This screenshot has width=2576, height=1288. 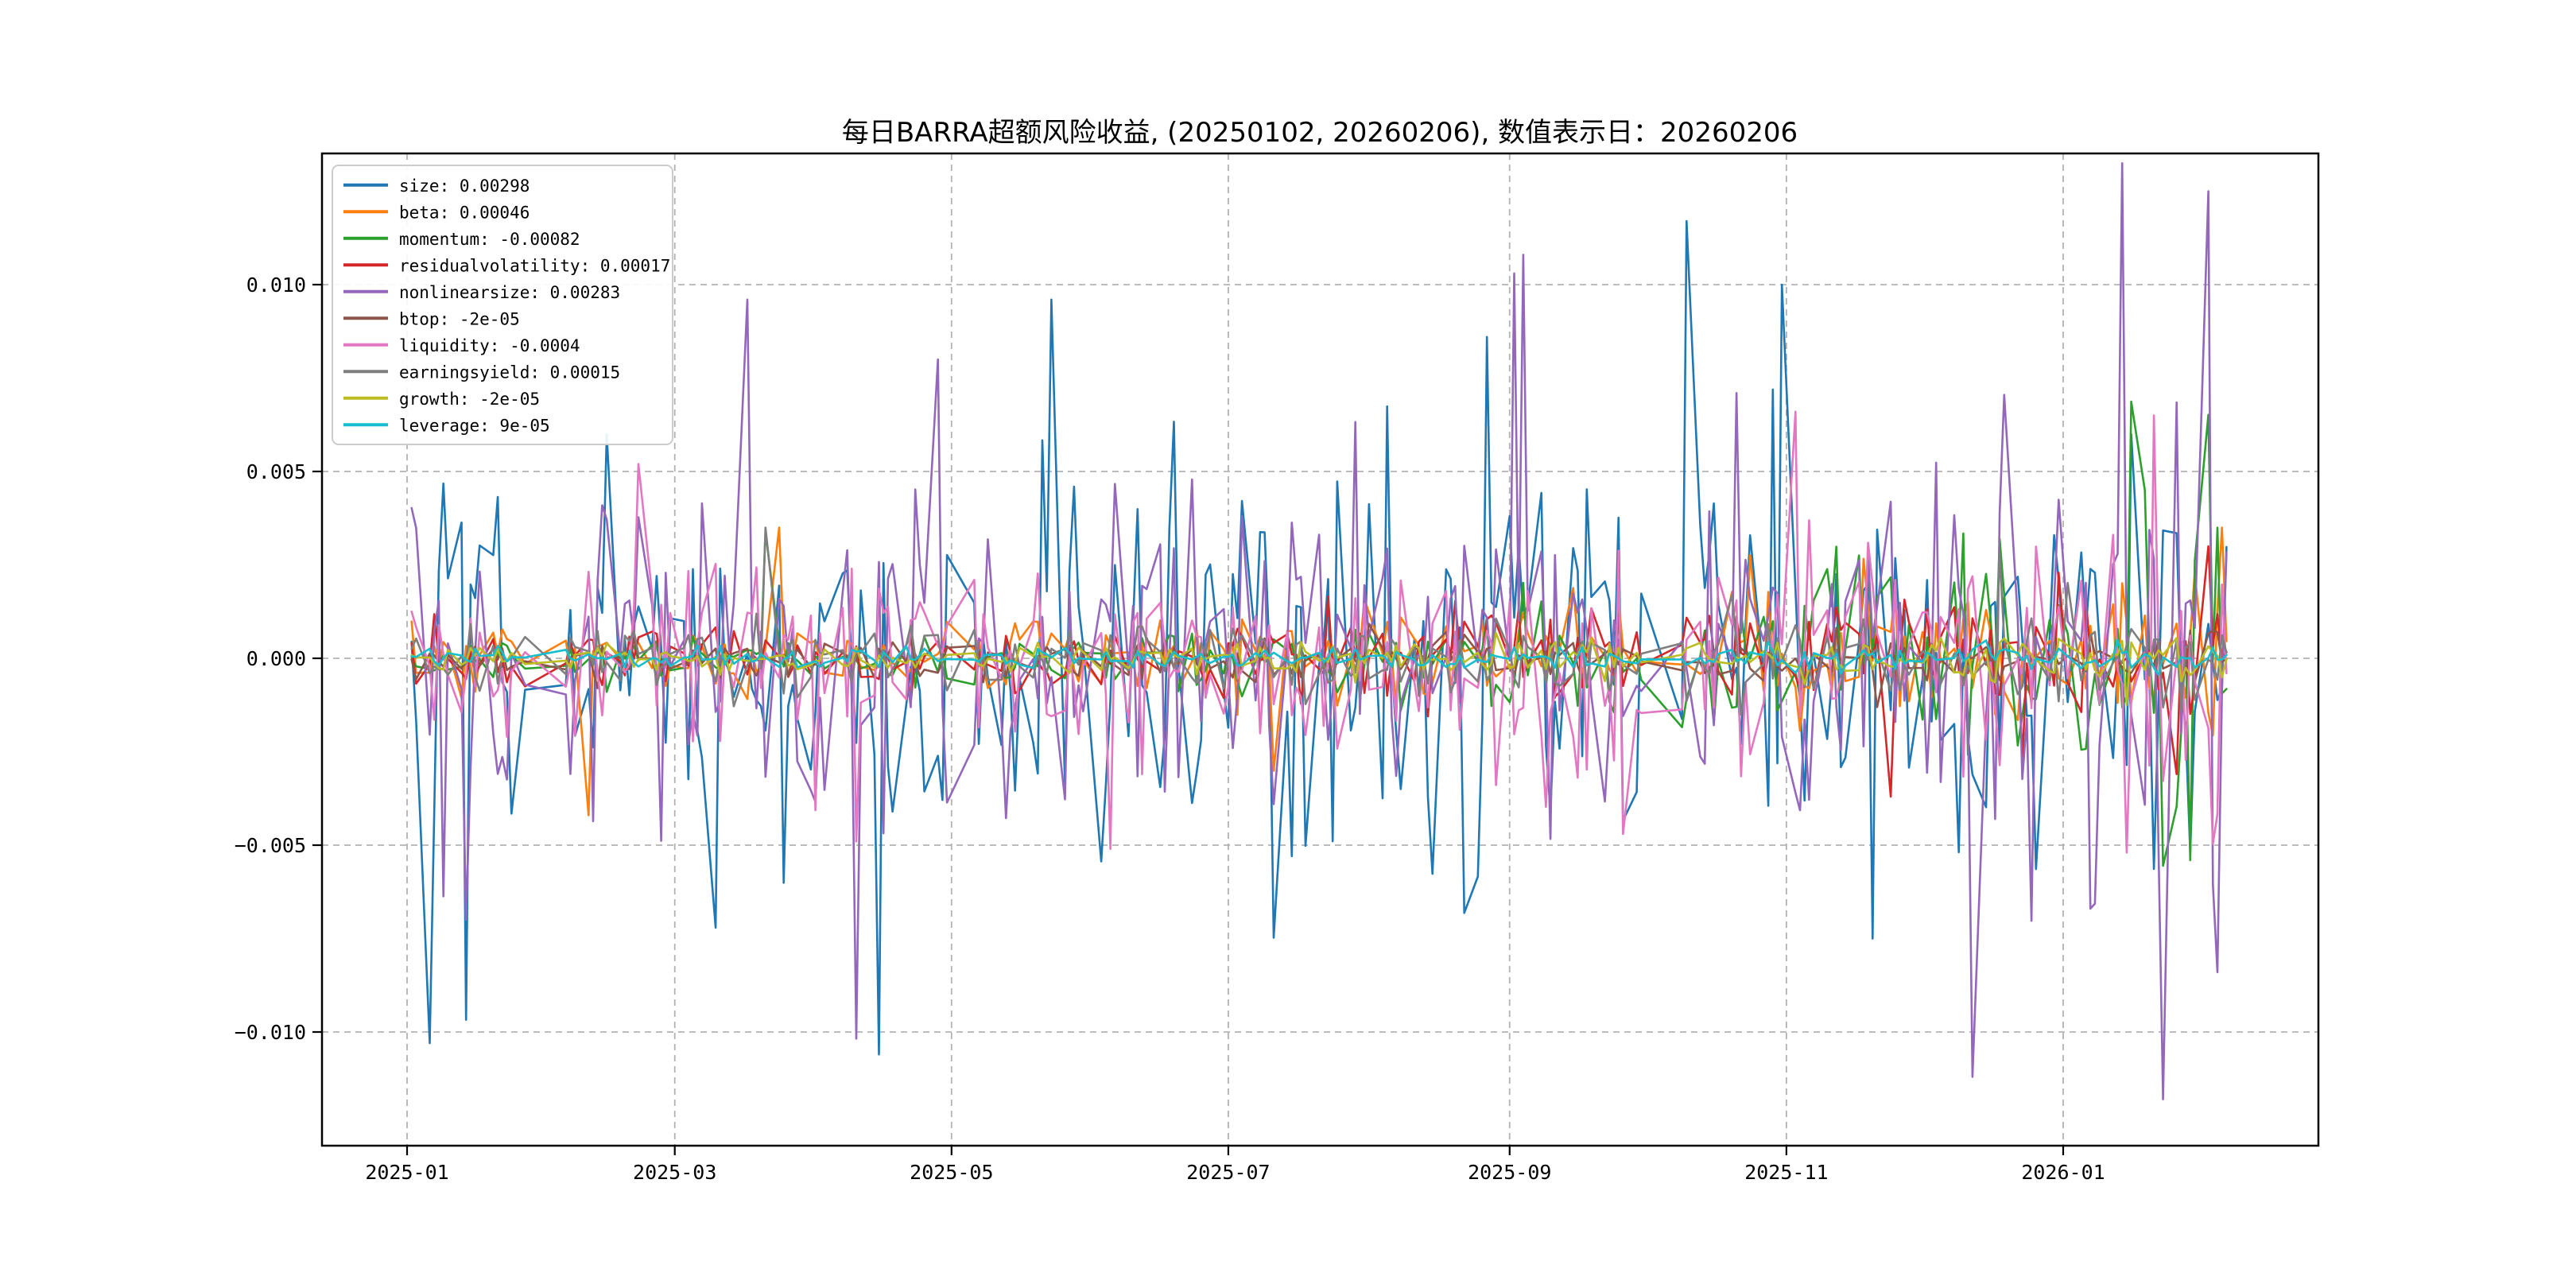 What do you see at coordinates (1319, 621) in the screenshot?
I see `series-line-earningsyield` at bounding box center [1319, 621].